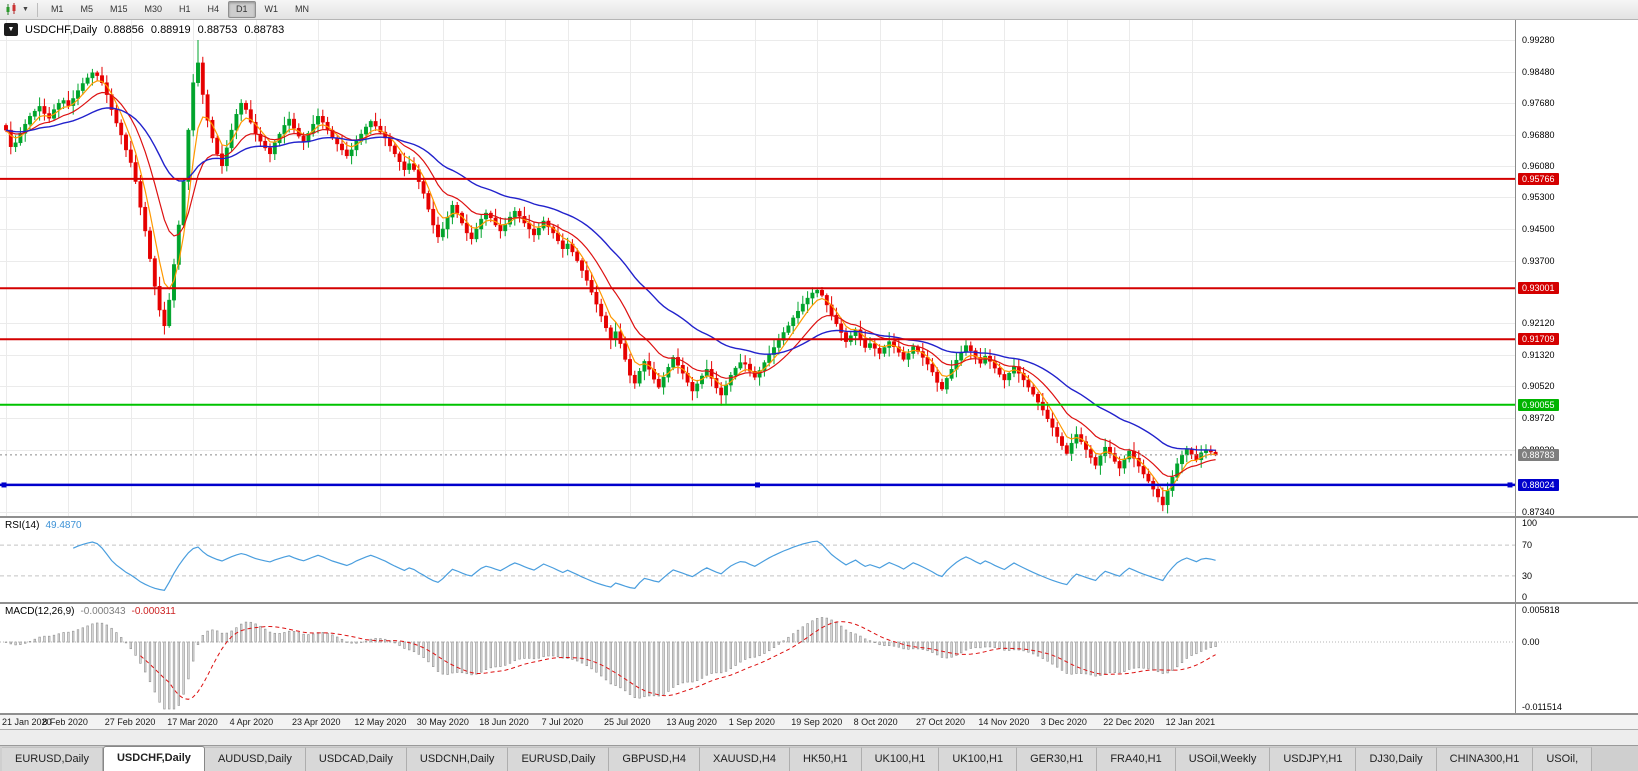 The image size is (1638, 771). I want to click on date-label: 22 Dec 2020, so click(1129, 722).